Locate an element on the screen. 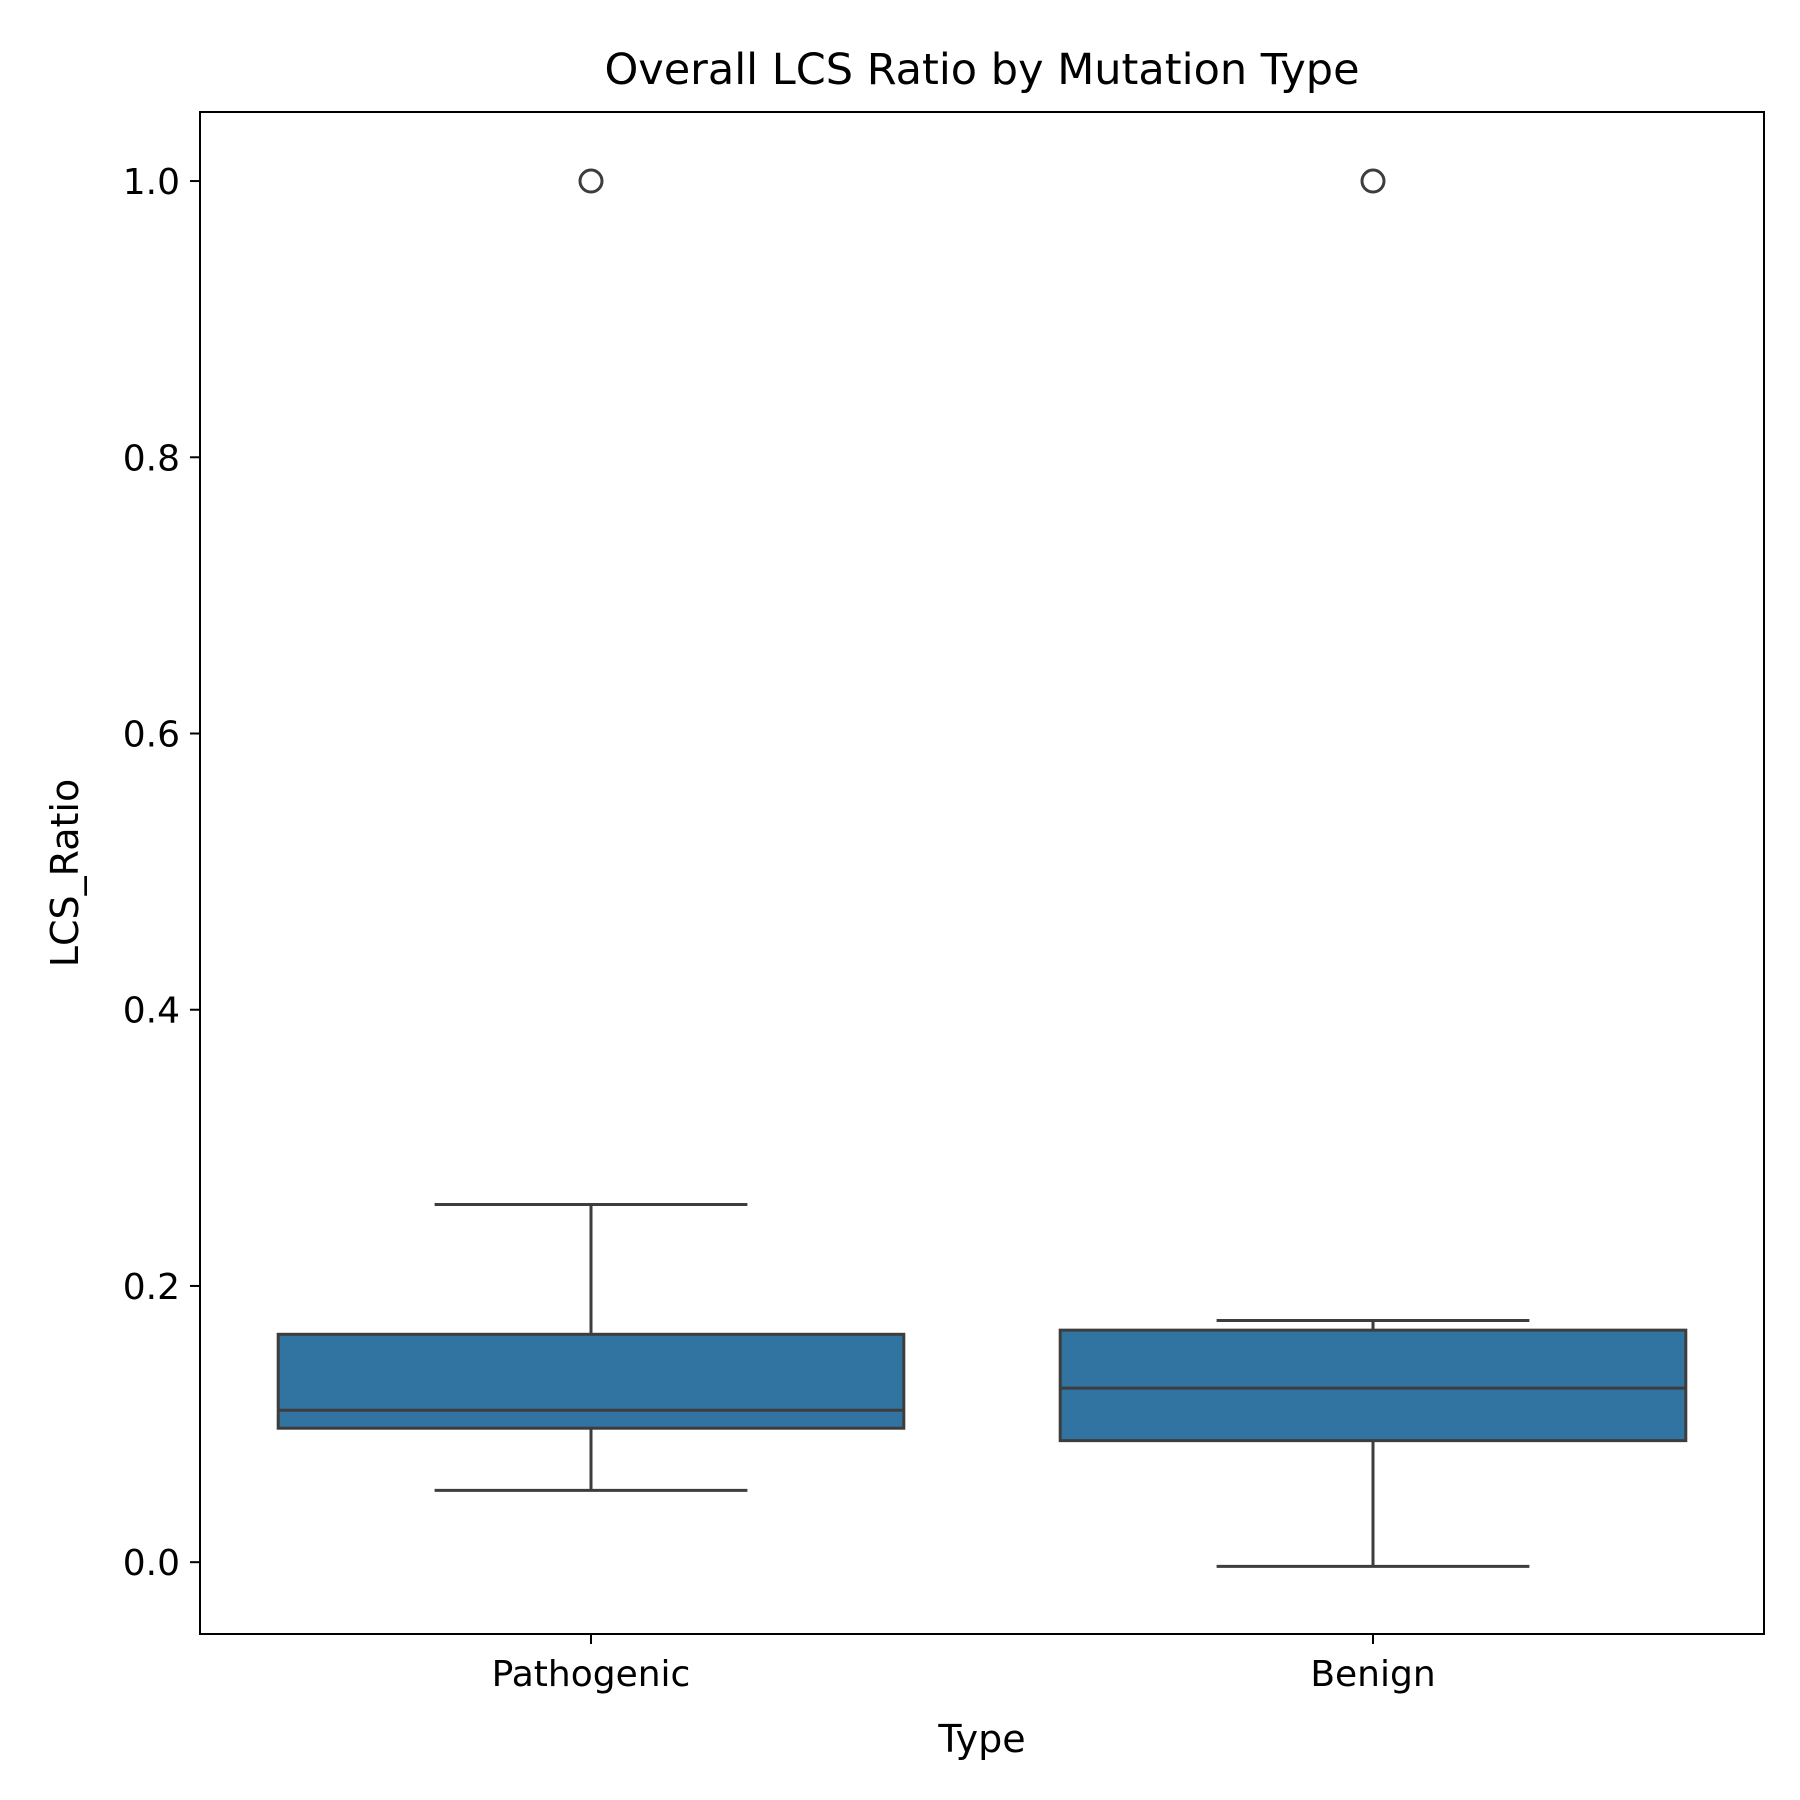 The height and width of the screenshot is (1800, 1800). y-tick-label: 0.2 is located at coordinates (151, 1287).